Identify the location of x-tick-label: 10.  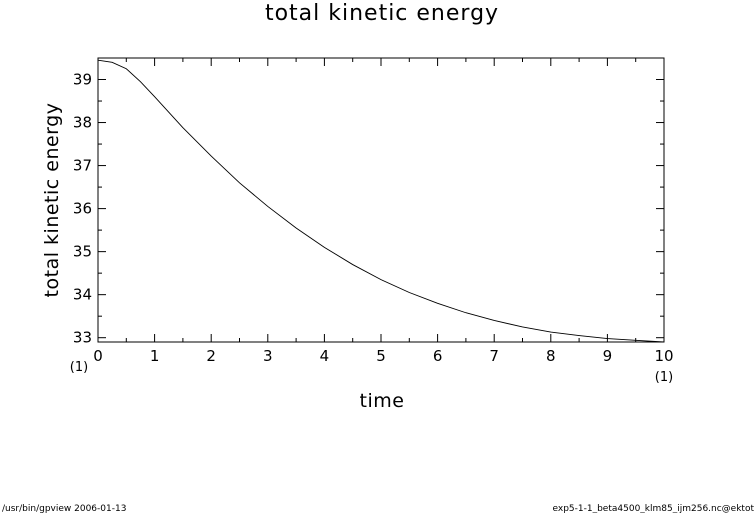
(663, 356).